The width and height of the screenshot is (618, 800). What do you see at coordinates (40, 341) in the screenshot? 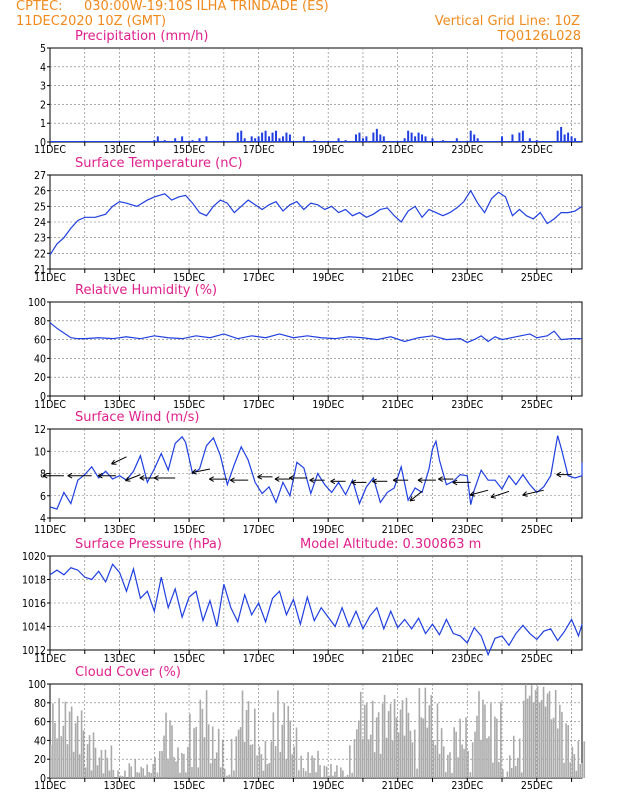
I see `y-tick-label: 60` at bounding box center [40, 341].